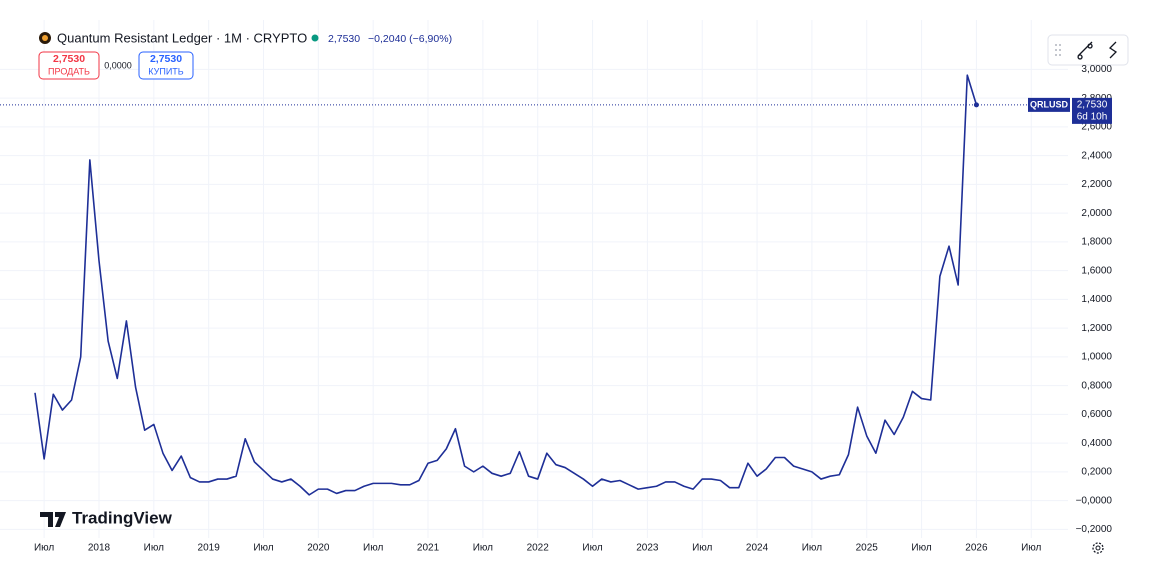 This screenshot has width=1155, height=581. Describe the element at coordinates (1096, 328) in the screenshot. I see `y-tick-label: 1,2000` at that location.